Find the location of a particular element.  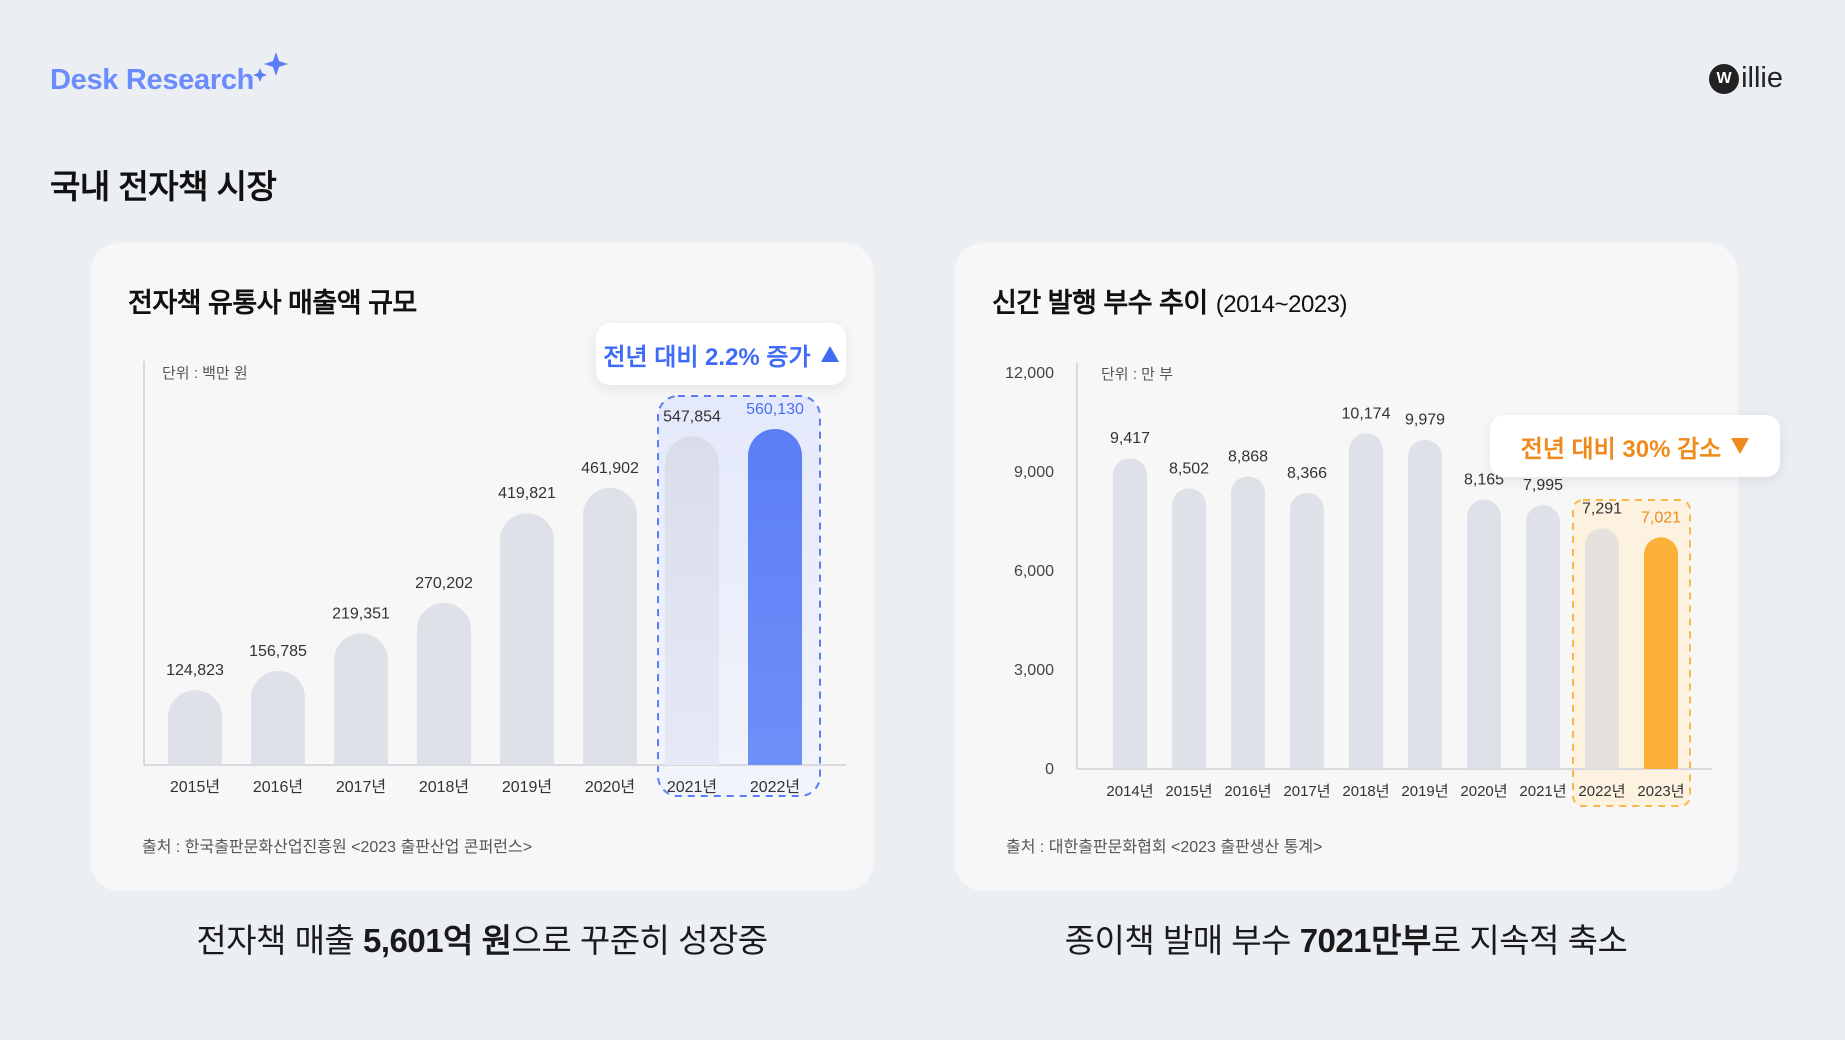

ebook-summary: 전자책 매출 5,601억 원으로 꾸준히 성장중 is located at coordinates (482, 938).